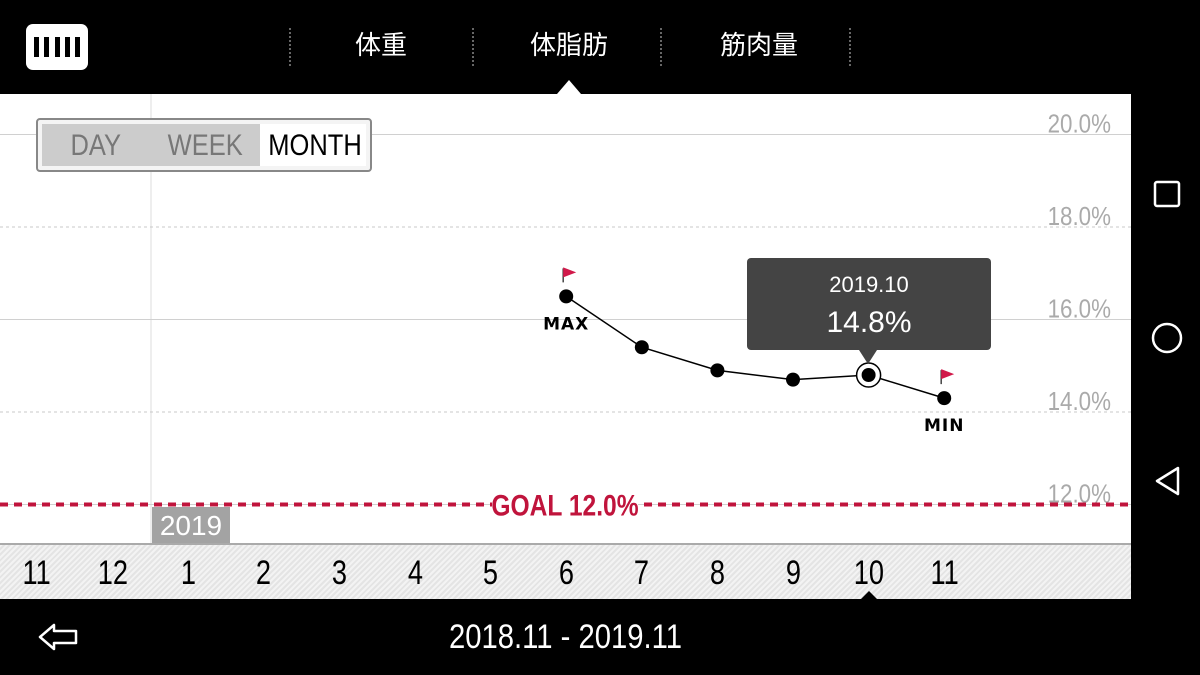 The width and height of the screenshot is (1200, 675). I want to click on y-tick-label: 18.0%, so click(1079, 216).